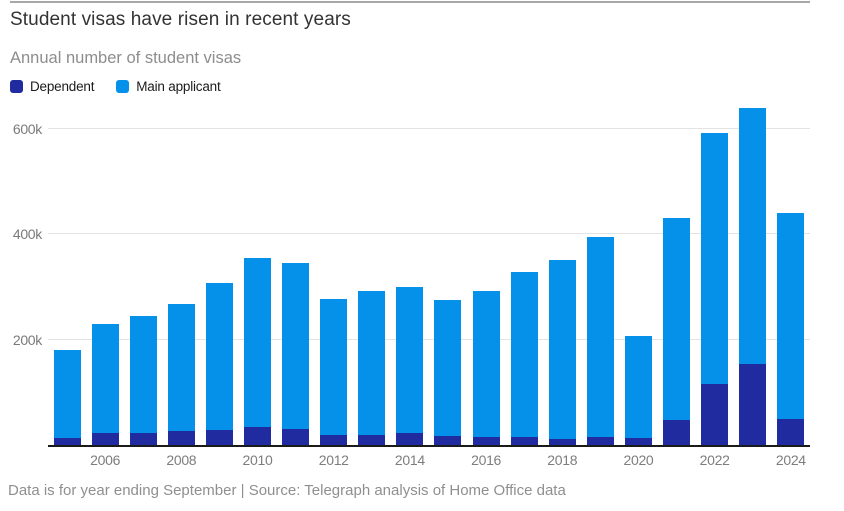  I want to click on bar-2009, so click(219, 363).